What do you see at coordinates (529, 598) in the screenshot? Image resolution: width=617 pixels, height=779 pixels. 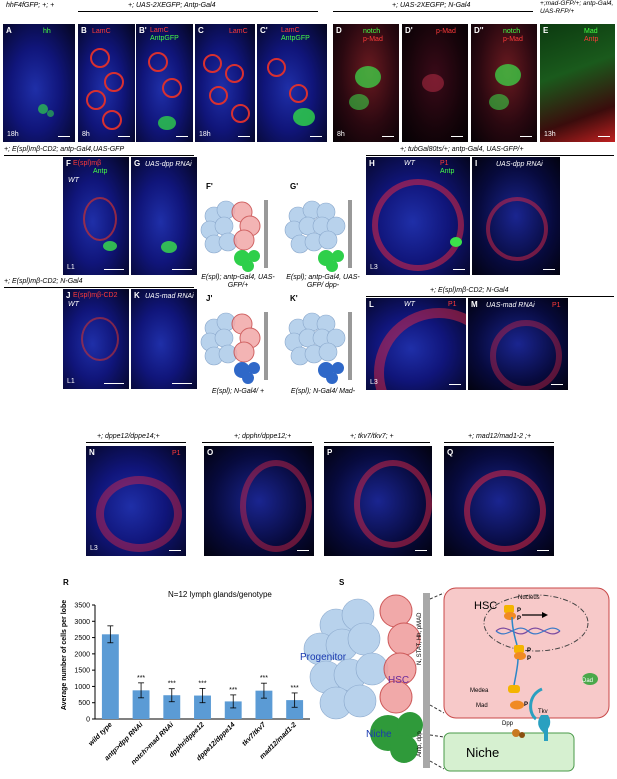 I see `nucleus-label: Nucleus` at bounding box center [529, 598].